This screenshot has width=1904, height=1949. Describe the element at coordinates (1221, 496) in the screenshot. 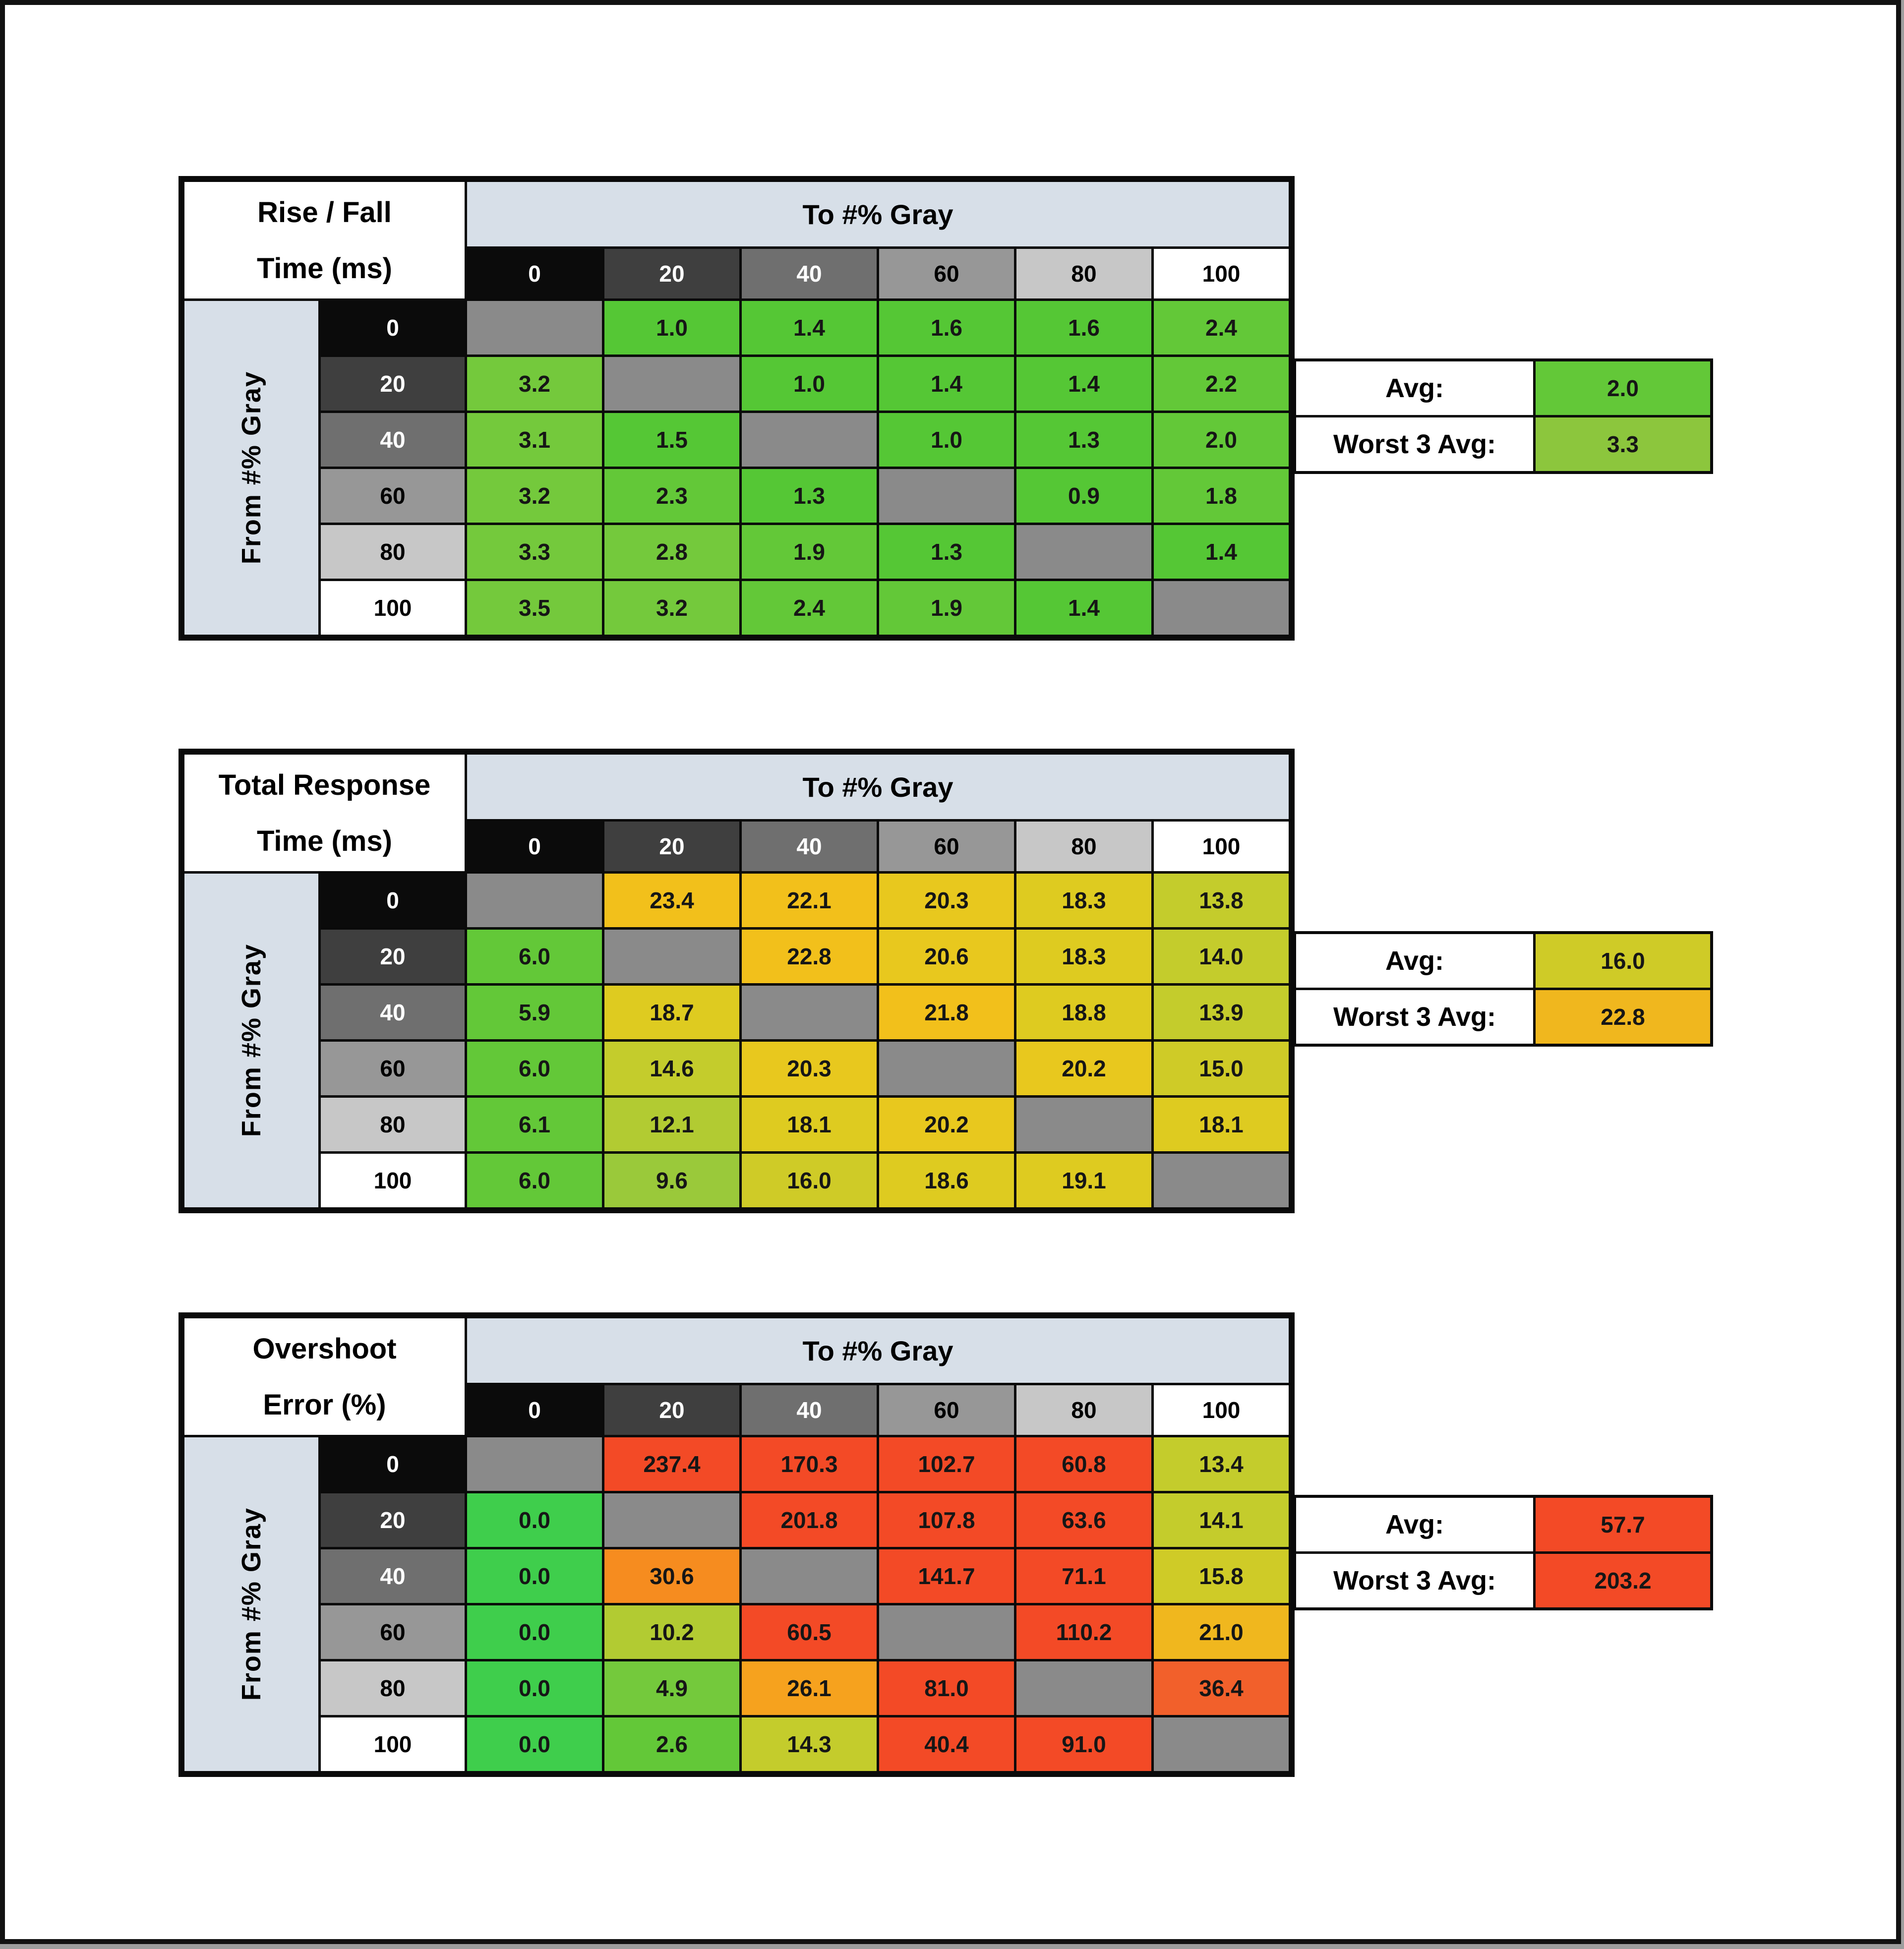

I see `cell-from60-to100: 1.8` at that location.